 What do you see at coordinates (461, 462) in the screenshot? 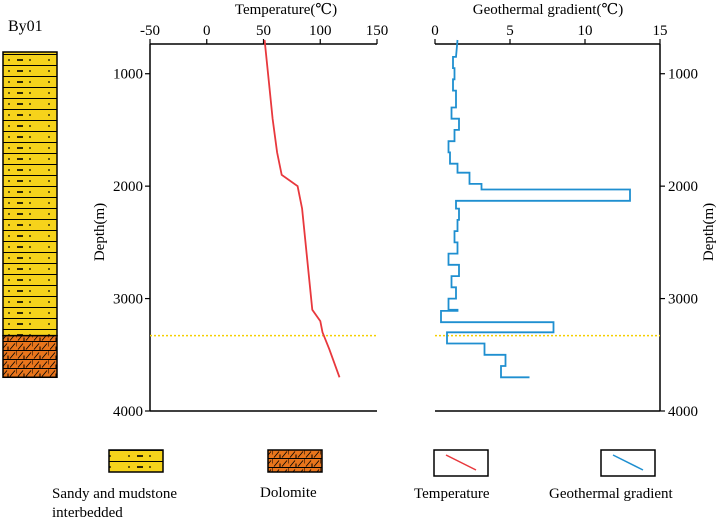
I see `legend-line-temperature` at bounding box center [461, 462].